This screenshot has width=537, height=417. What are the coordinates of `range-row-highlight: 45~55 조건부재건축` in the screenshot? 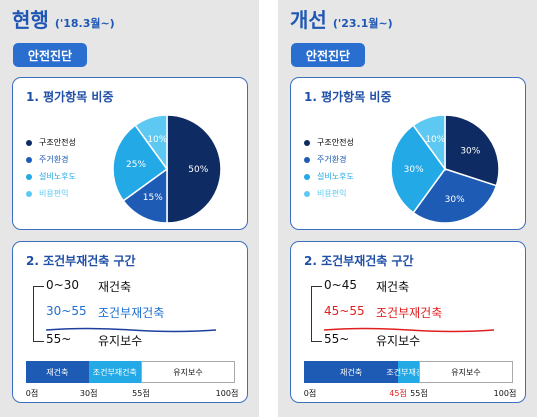 It's located at (383, 312).